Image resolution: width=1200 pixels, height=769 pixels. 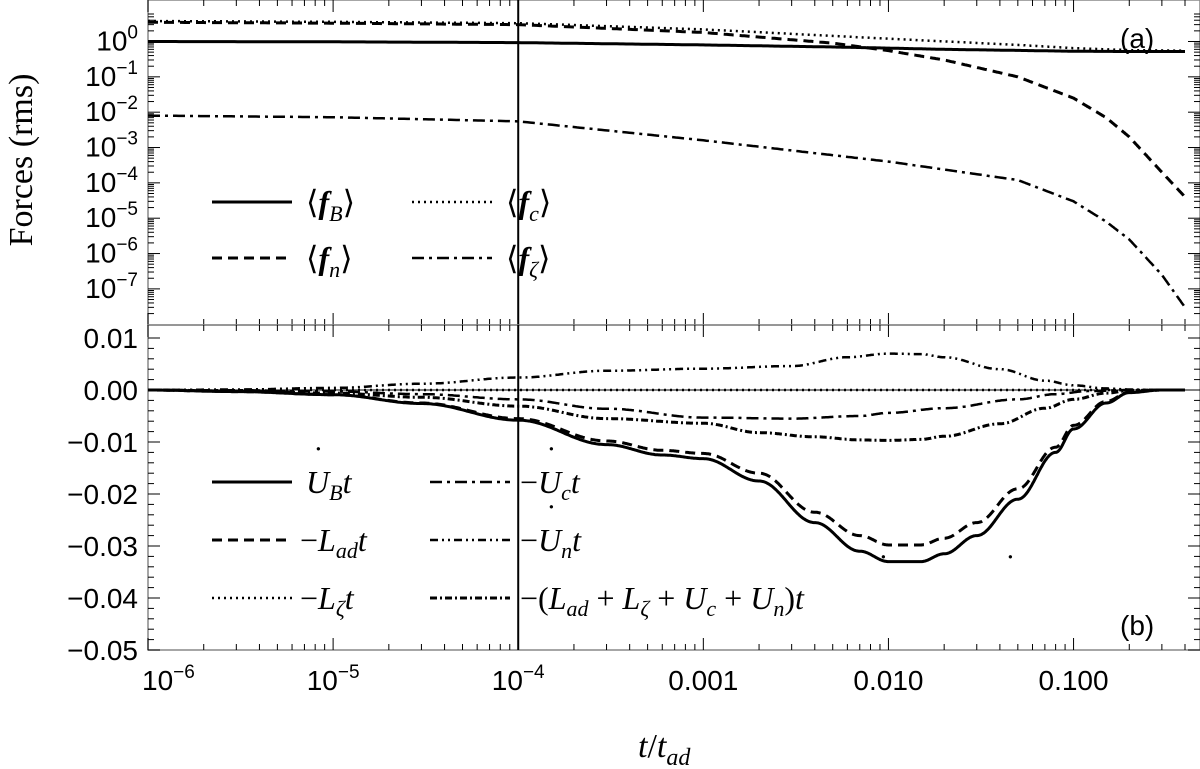 I want to click on x-tick-label: 10⁻⁵, so click(x=333, y=679).